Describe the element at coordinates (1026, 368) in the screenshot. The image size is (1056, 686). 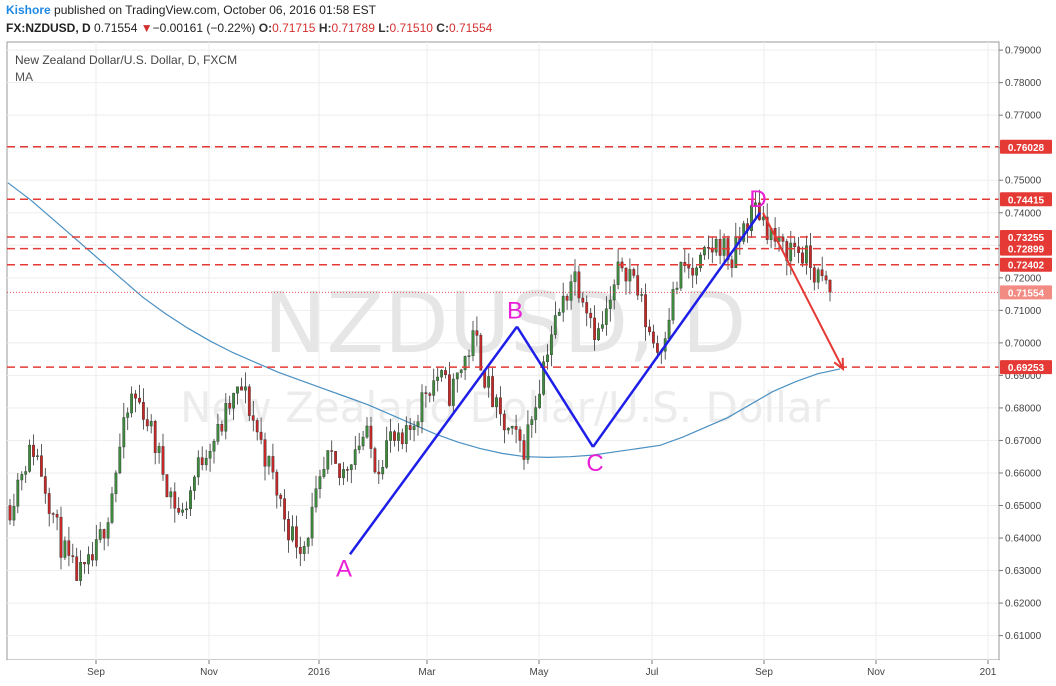
I see `level-label: 0.69253` at that location.